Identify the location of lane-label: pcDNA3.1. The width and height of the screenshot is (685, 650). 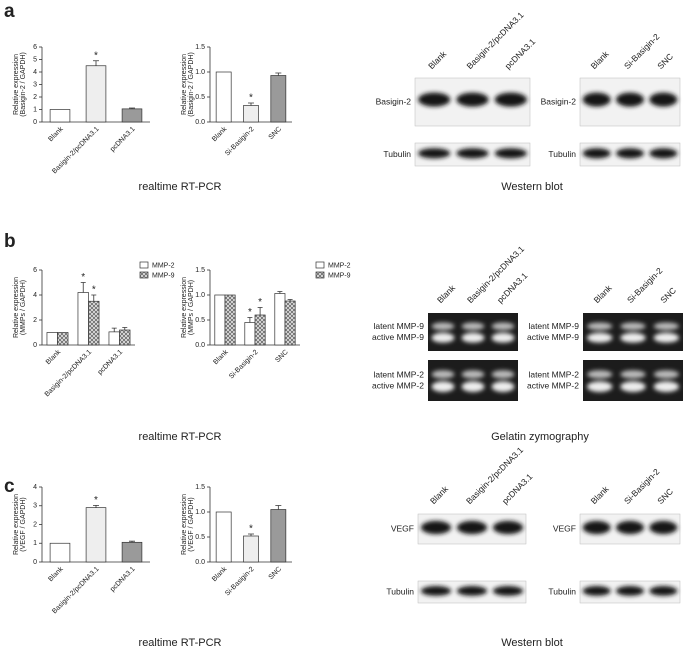
(517, 488).